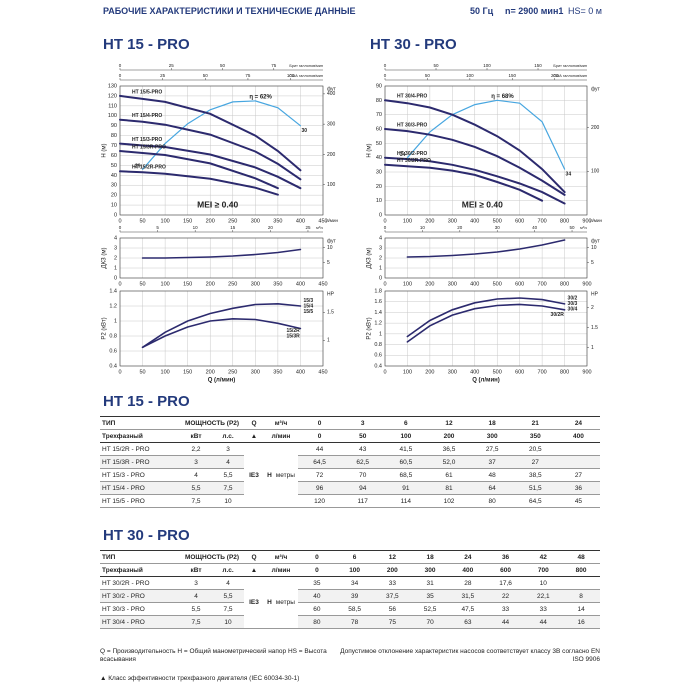 The width and height of the screenshot is (700, 700). I want to click on efficiency-curve, so click(486, 134).